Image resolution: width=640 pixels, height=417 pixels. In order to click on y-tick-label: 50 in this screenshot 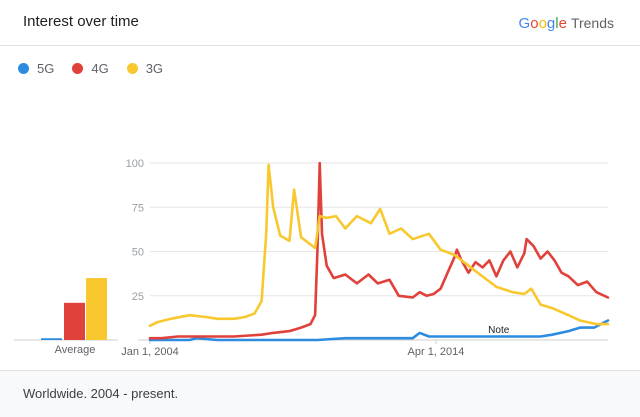, I will do `click(138, 253)`.